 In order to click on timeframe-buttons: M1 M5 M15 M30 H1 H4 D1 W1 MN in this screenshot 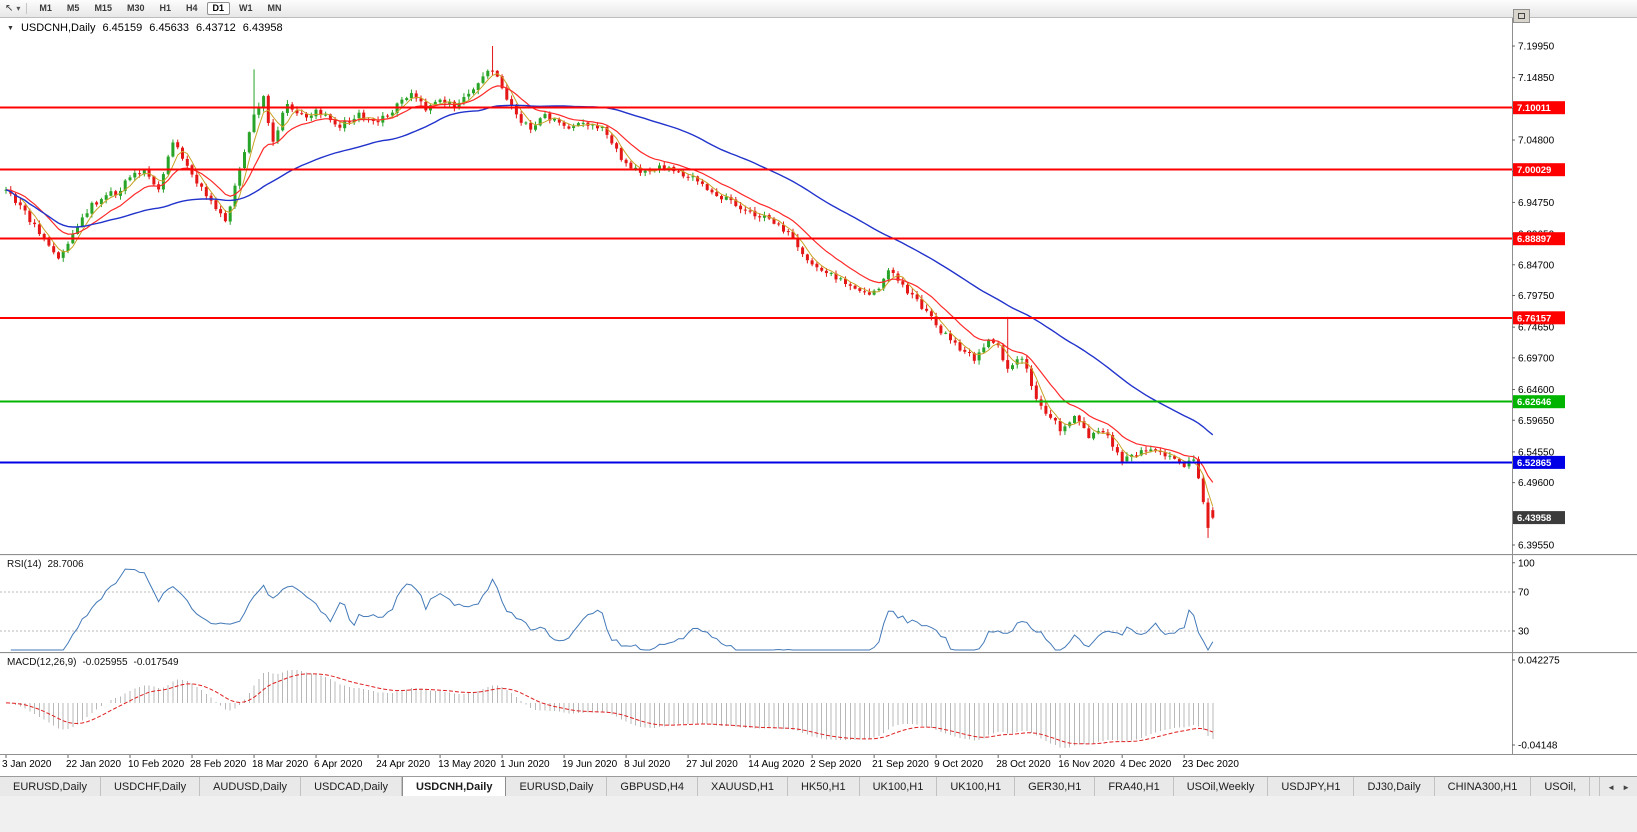, I will do `click(160, 8)`.